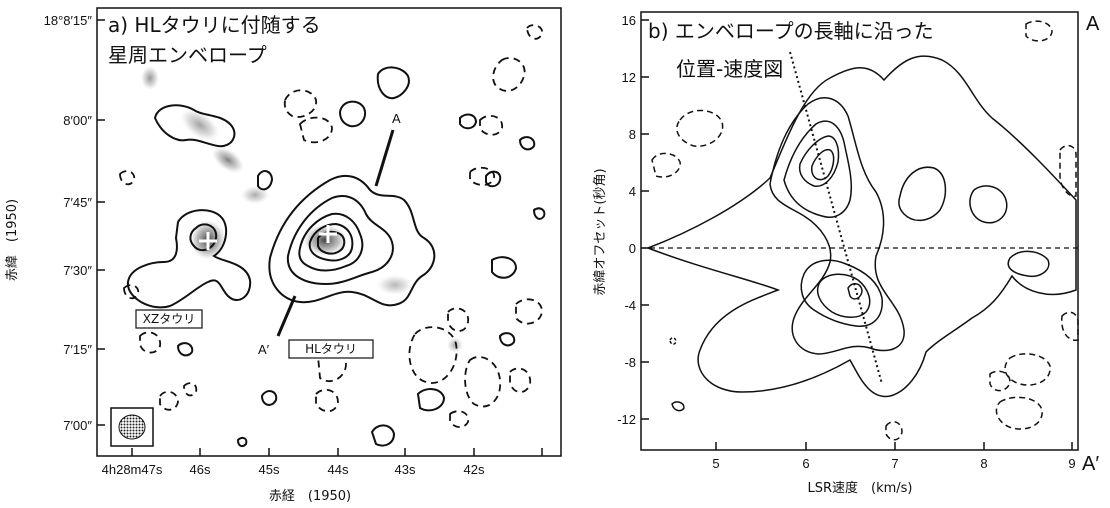  I want to click on panel-a-xtick-0: 4h28m47s, so click(132, 469).